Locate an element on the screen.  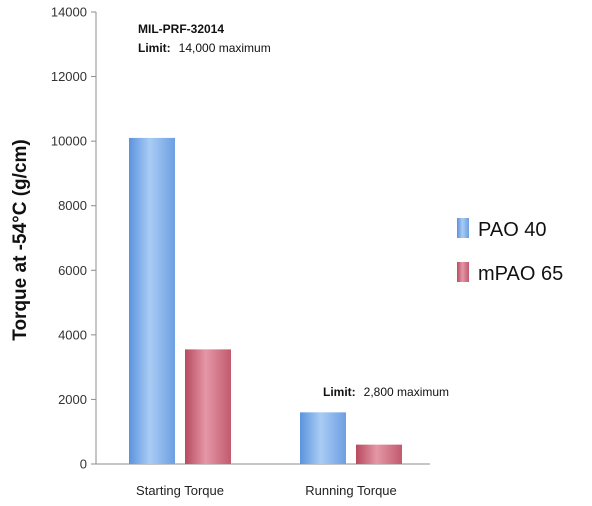
run-limit-annotation: Limit: 2,800 maximum is located at coordinates (386, 391).